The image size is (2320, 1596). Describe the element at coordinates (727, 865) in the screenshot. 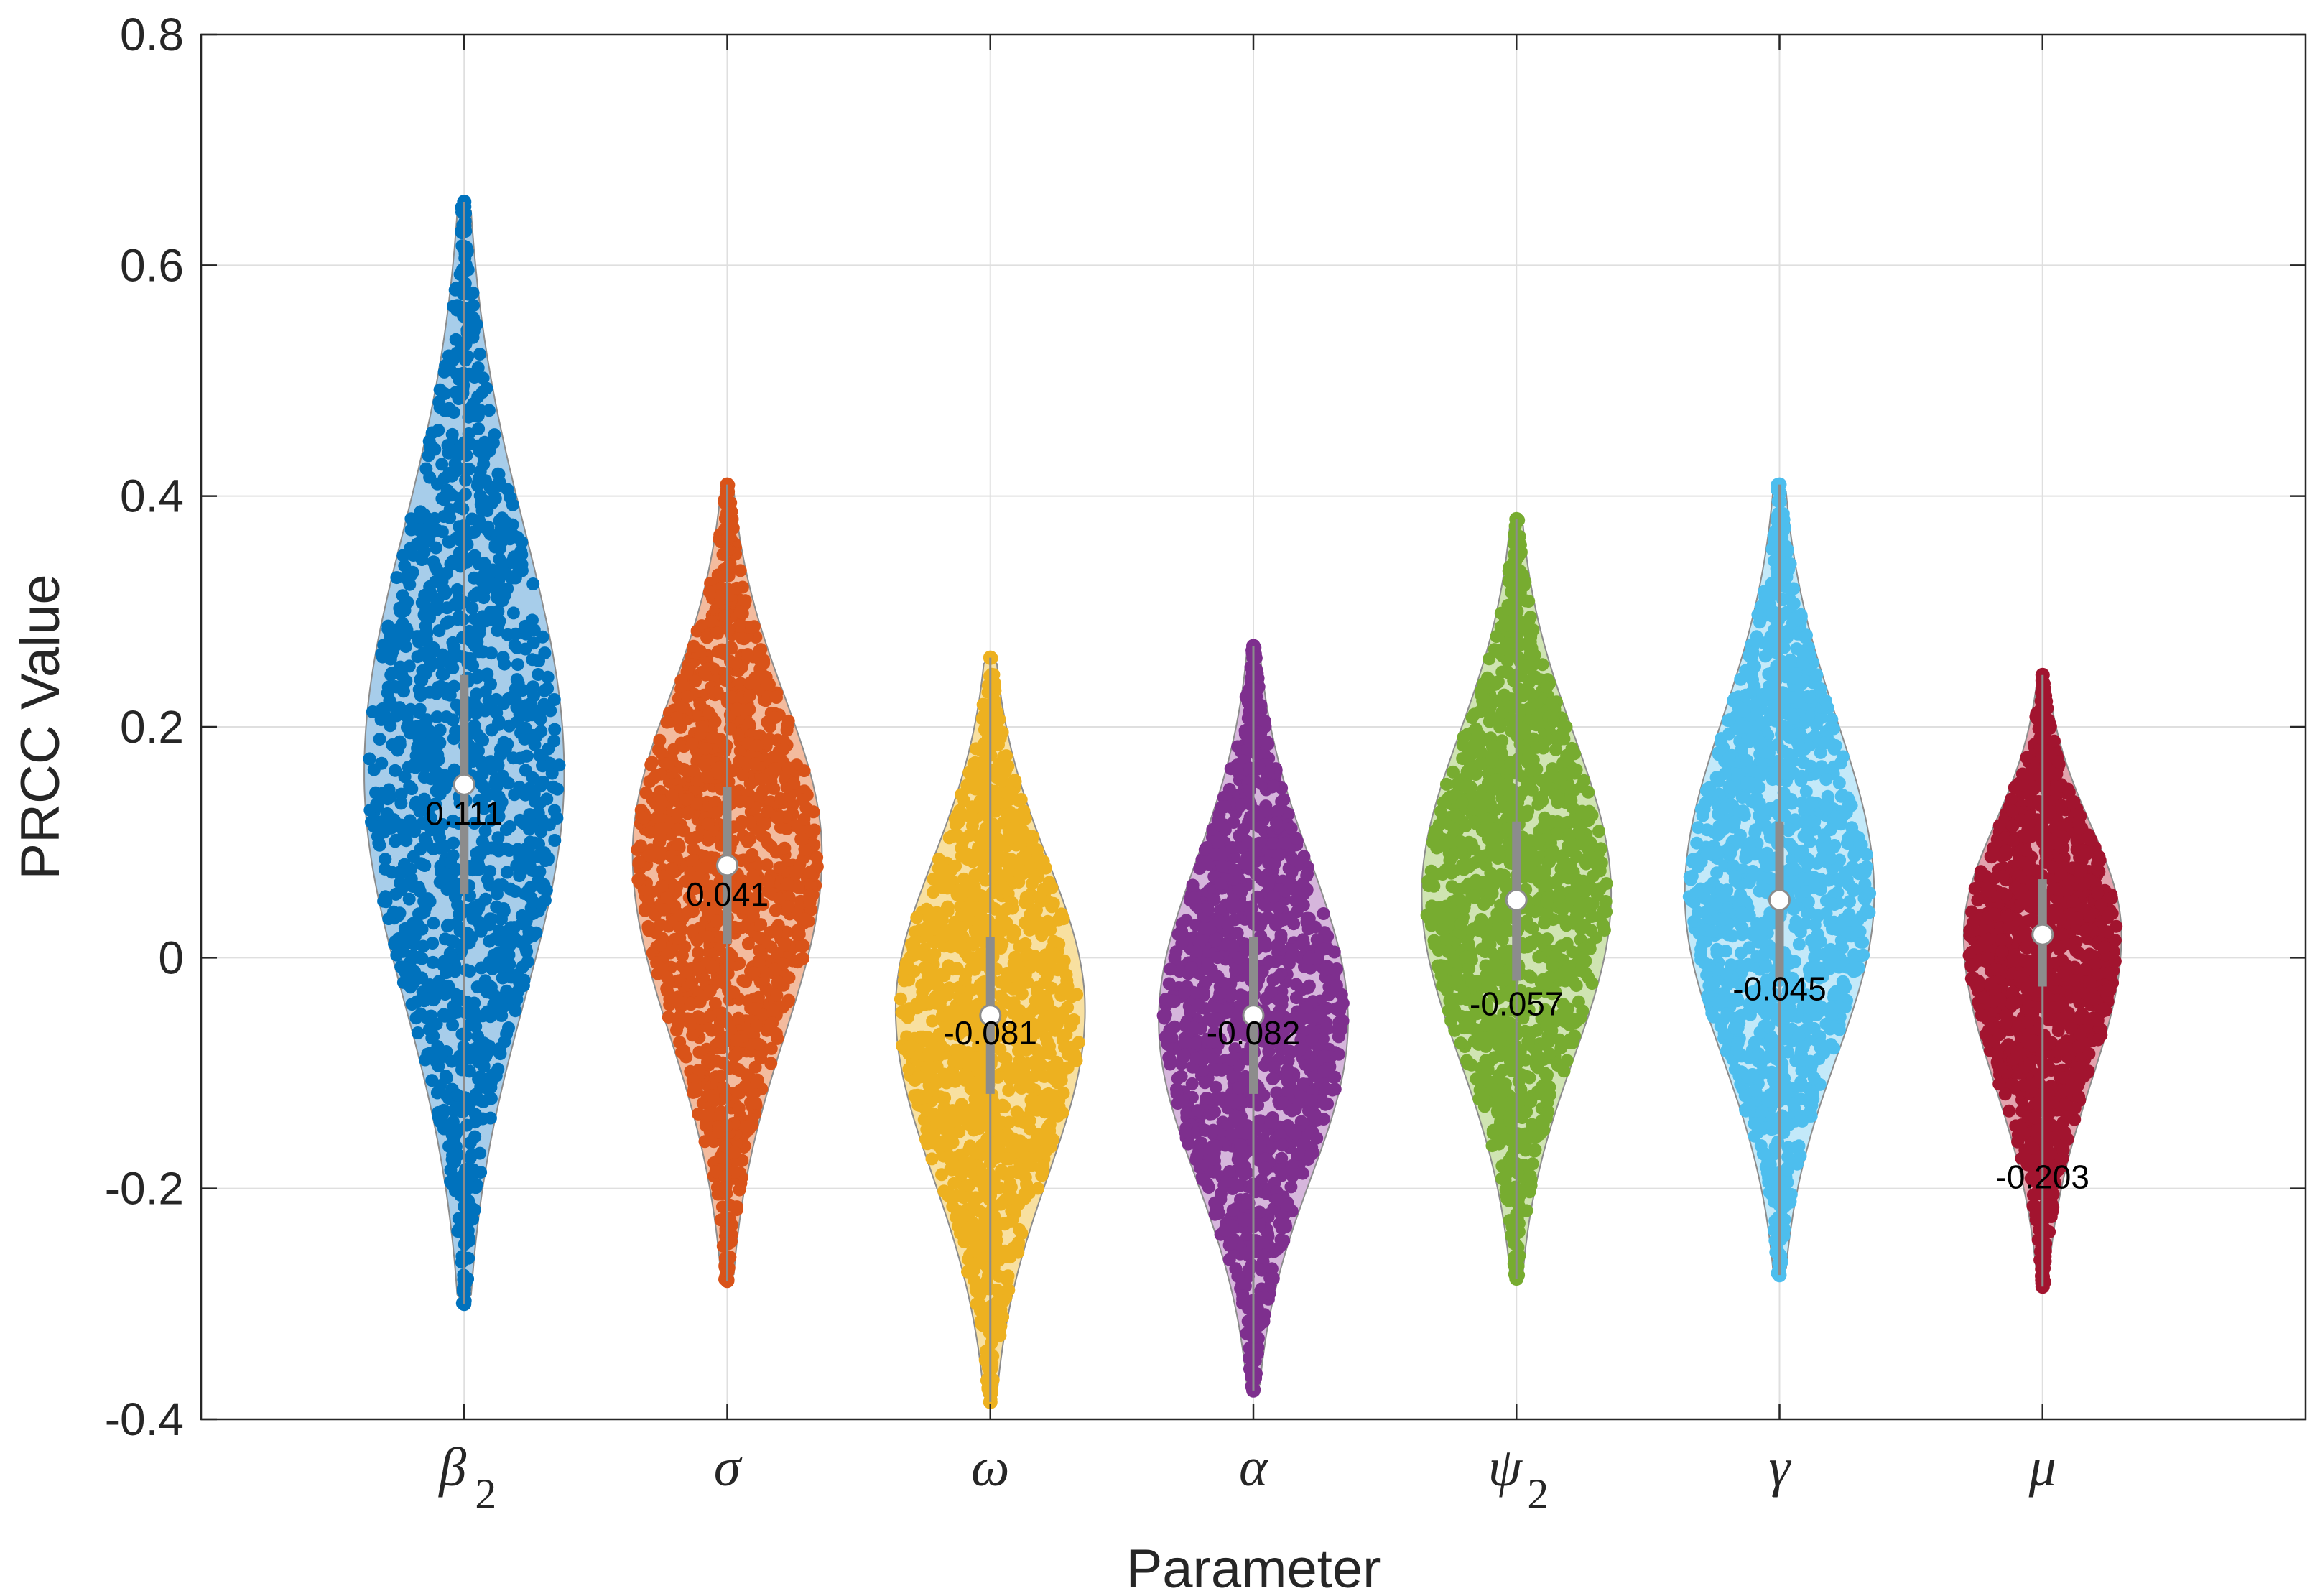

I see `median-marker-sigma` at that location.